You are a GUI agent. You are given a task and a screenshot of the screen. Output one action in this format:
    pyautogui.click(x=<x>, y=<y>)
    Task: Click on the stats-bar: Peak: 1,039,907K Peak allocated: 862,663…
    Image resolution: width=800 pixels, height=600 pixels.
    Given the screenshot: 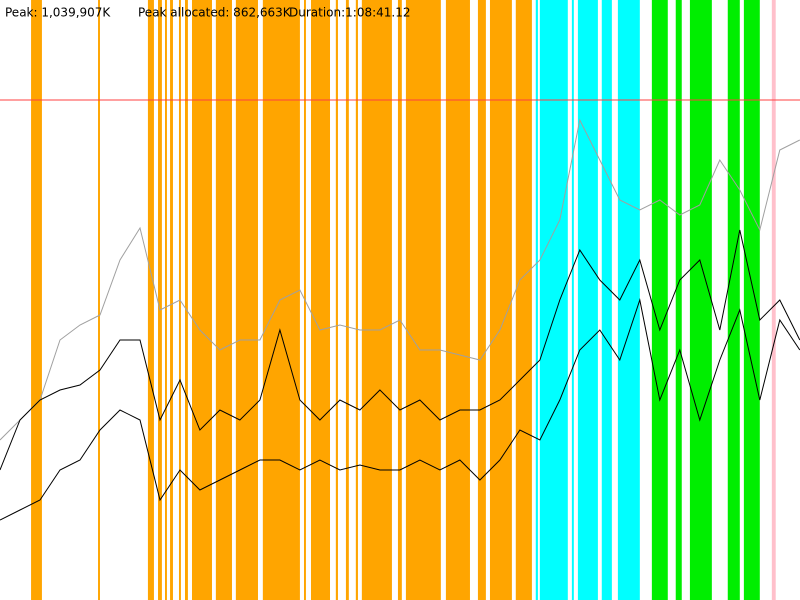 What is the action you would take?
    pyautogui.click(x=208, y=13)
    